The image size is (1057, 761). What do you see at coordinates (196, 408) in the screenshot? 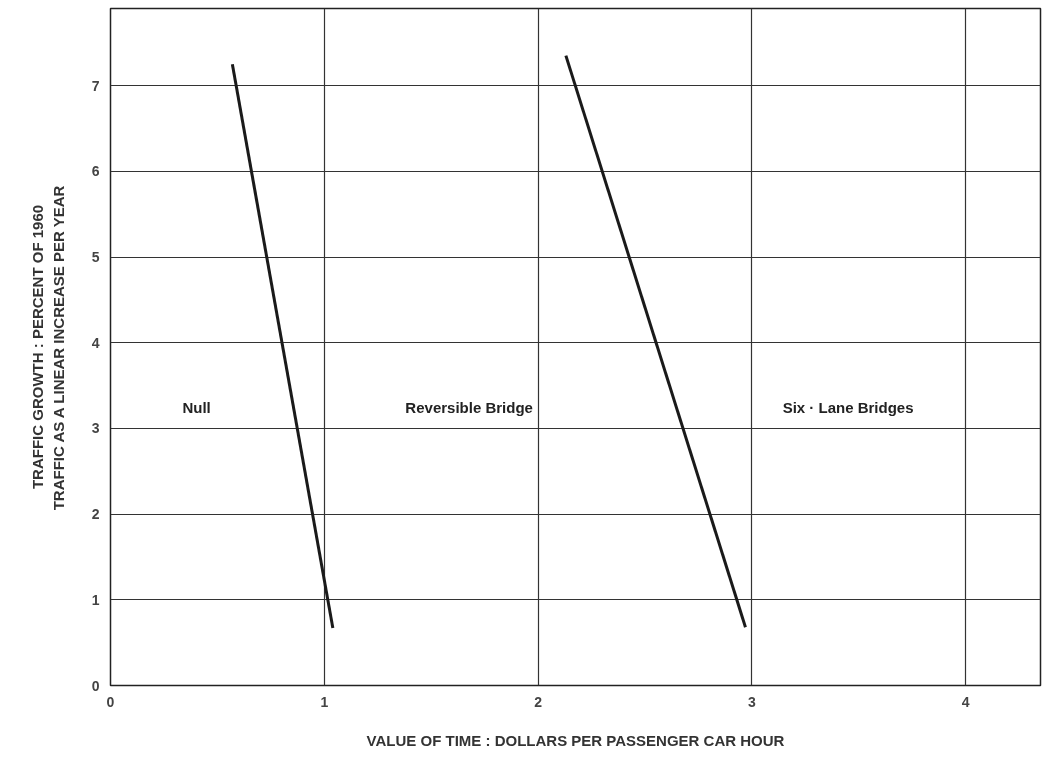
I see `annotation: Null` at bounding box center [196, 408].